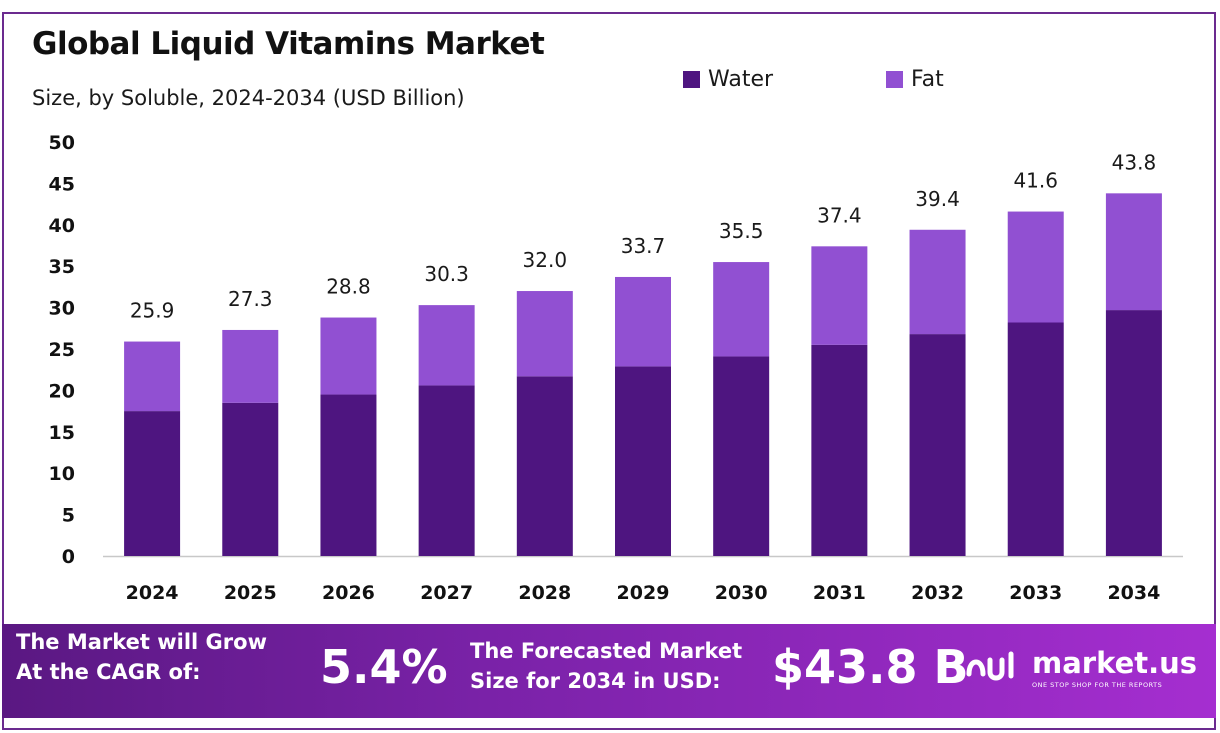 The height and width of the screenshot is (733, 1220). Describe the element at coordinates (62, 267) in the screenshot. I see `y-tick-label: 35` at that location.